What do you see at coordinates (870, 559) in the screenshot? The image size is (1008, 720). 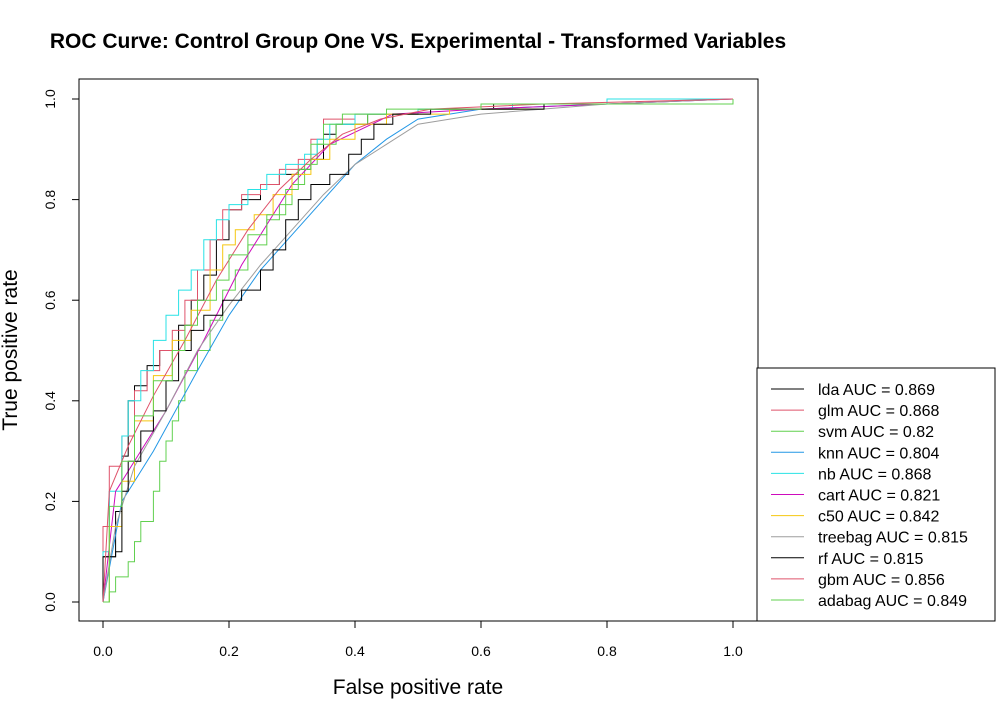 I see `legend-label: rf AUC = 0.815` at bounding box center [870, 559].